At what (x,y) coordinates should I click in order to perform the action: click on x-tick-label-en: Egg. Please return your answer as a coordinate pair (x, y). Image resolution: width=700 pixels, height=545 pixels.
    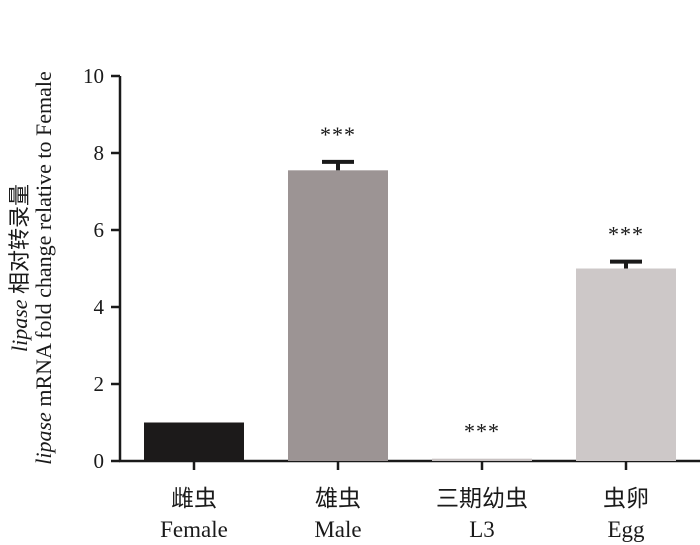
    Looking at the image, I should click on (626, 529).